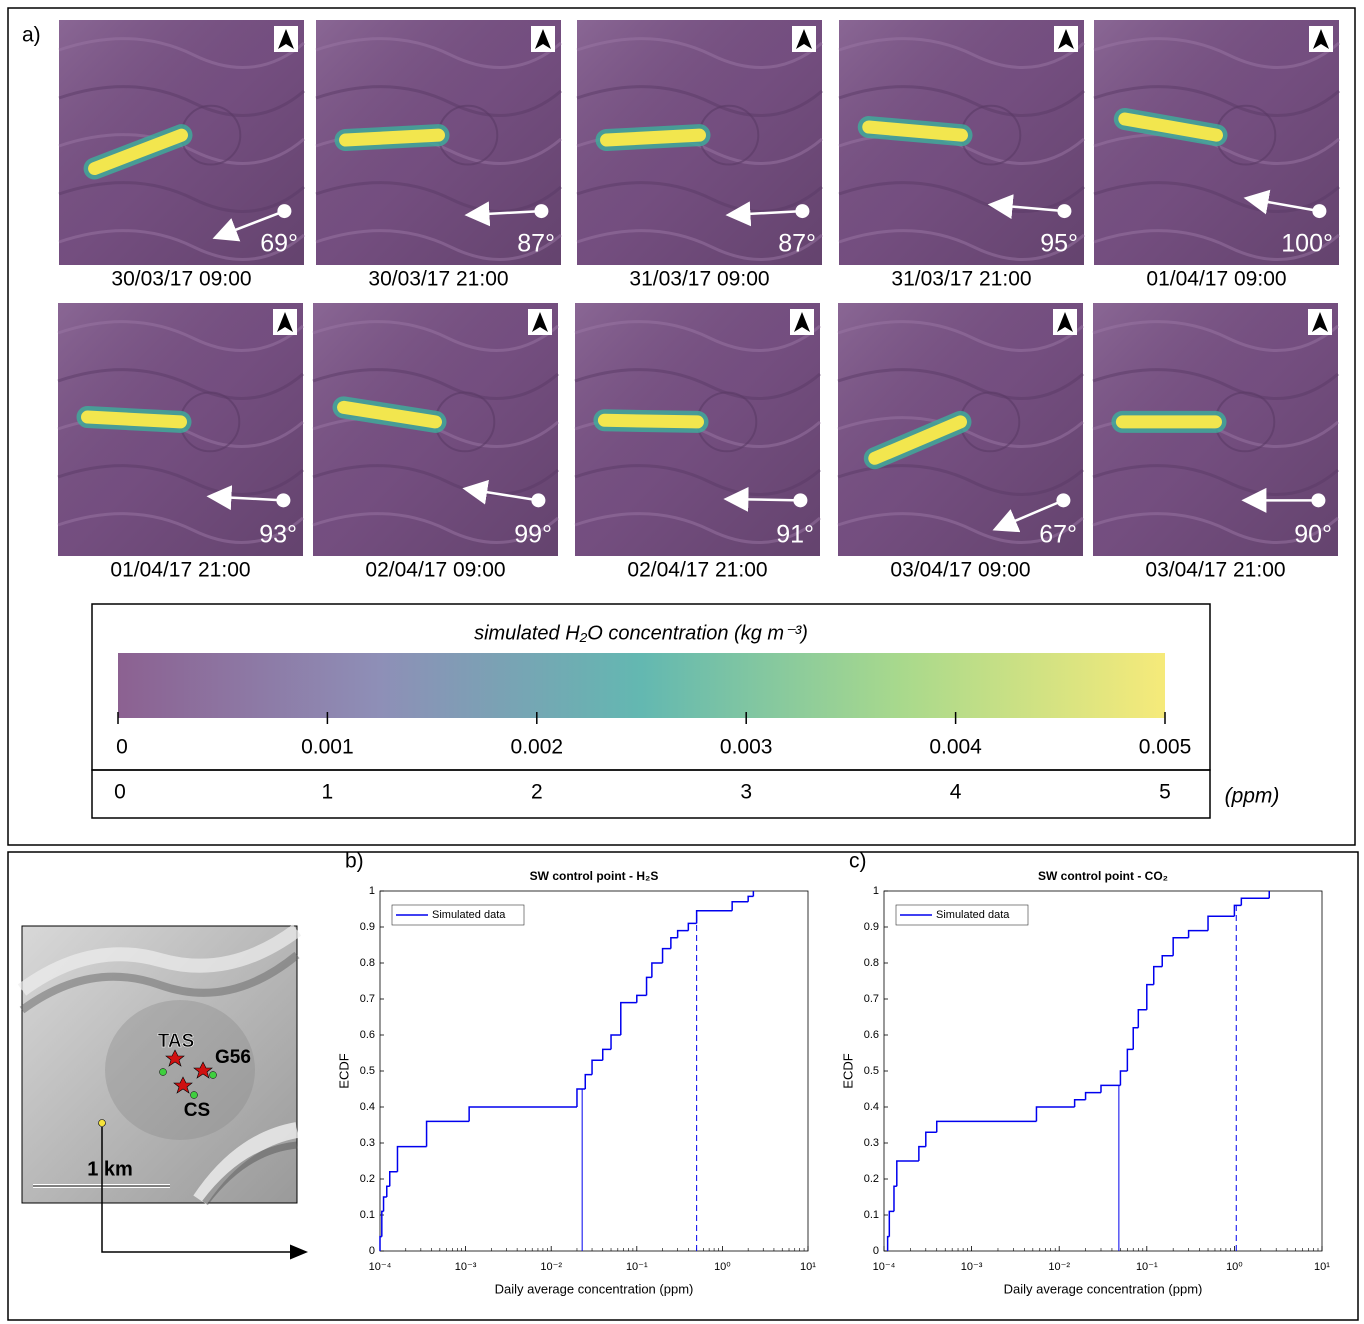 The width and height of the screenshot is (1364, 1324). Describe the element at coordinates (1103, 876) in the screenshot. I see `chart-title: SW control point - CO₂` at that location.